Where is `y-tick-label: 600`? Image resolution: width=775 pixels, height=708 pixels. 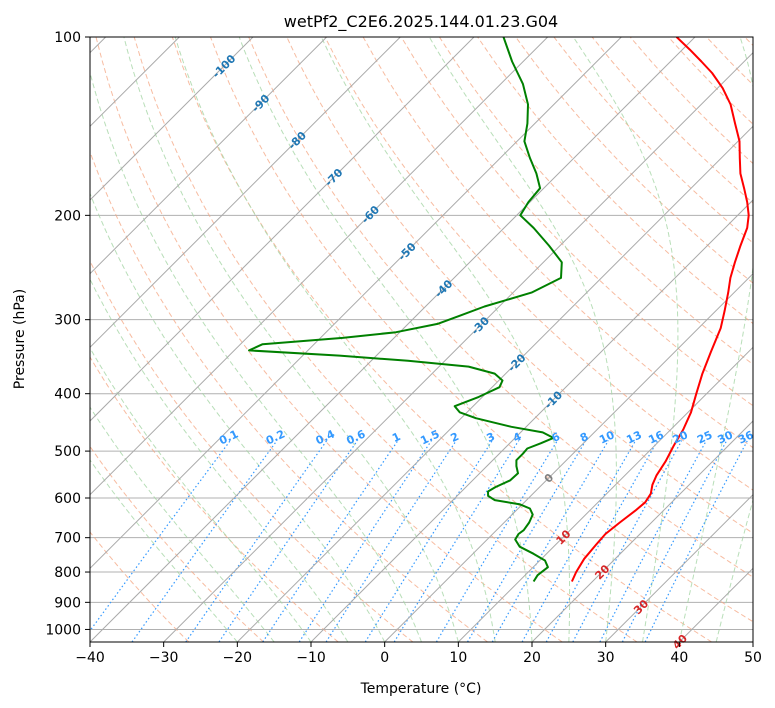
y-tick-label: 600 is located at coordinates (67, 499).